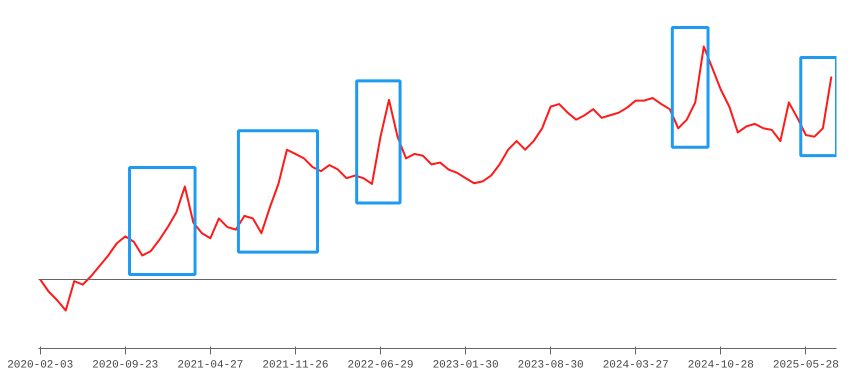 The height and width of the screenshot is (378, 856). Describe the element at coordinates (465, 366) in the screenshot. I see `x-tick-label: 2023-01-30` at that location.